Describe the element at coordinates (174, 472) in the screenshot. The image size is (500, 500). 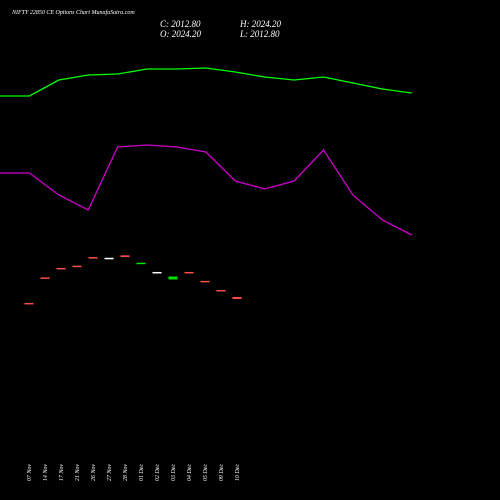
I see `x-tick-label: 03 Dec` at that location.